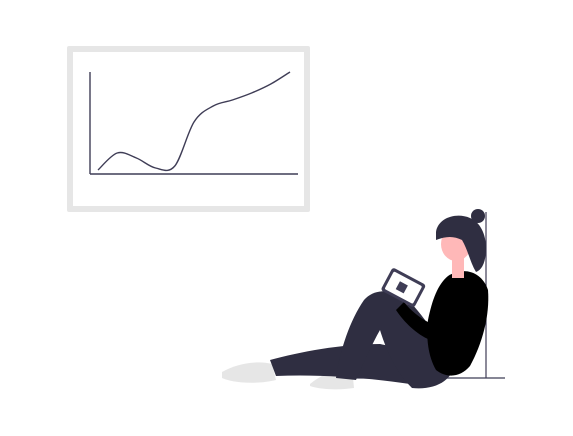  I want to click on left-shoe, so click(249, 372).